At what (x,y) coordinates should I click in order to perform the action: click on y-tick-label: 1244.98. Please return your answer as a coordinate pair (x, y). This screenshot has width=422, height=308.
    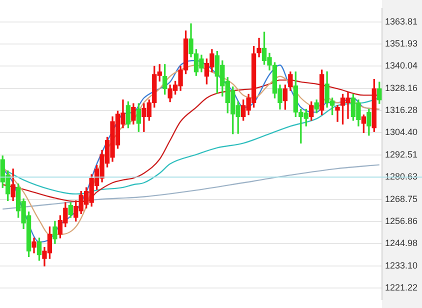
    Looking at the image, I should click on (401, 243).